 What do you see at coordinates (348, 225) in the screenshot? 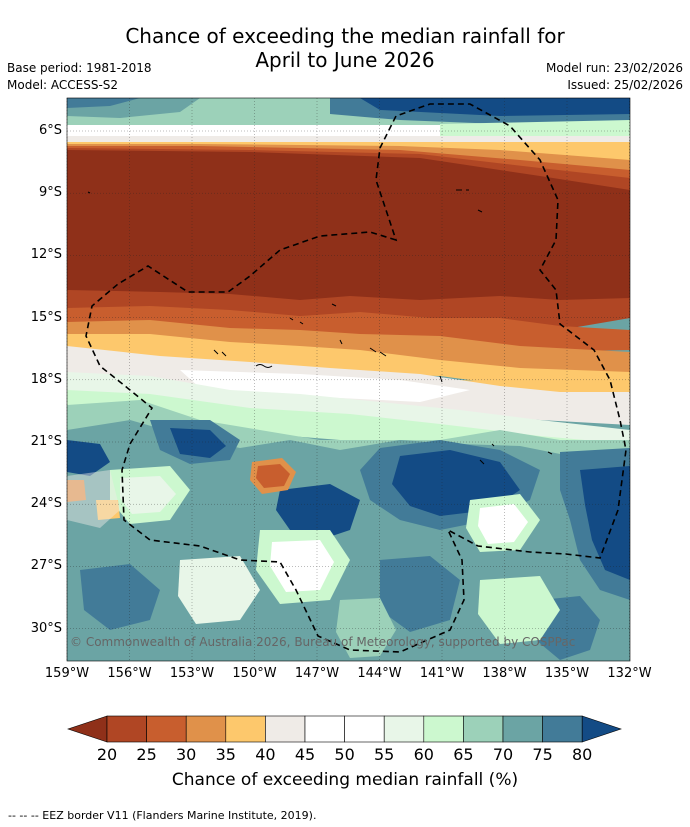
I see `band-dry-core` at bounding box center [348, 225].